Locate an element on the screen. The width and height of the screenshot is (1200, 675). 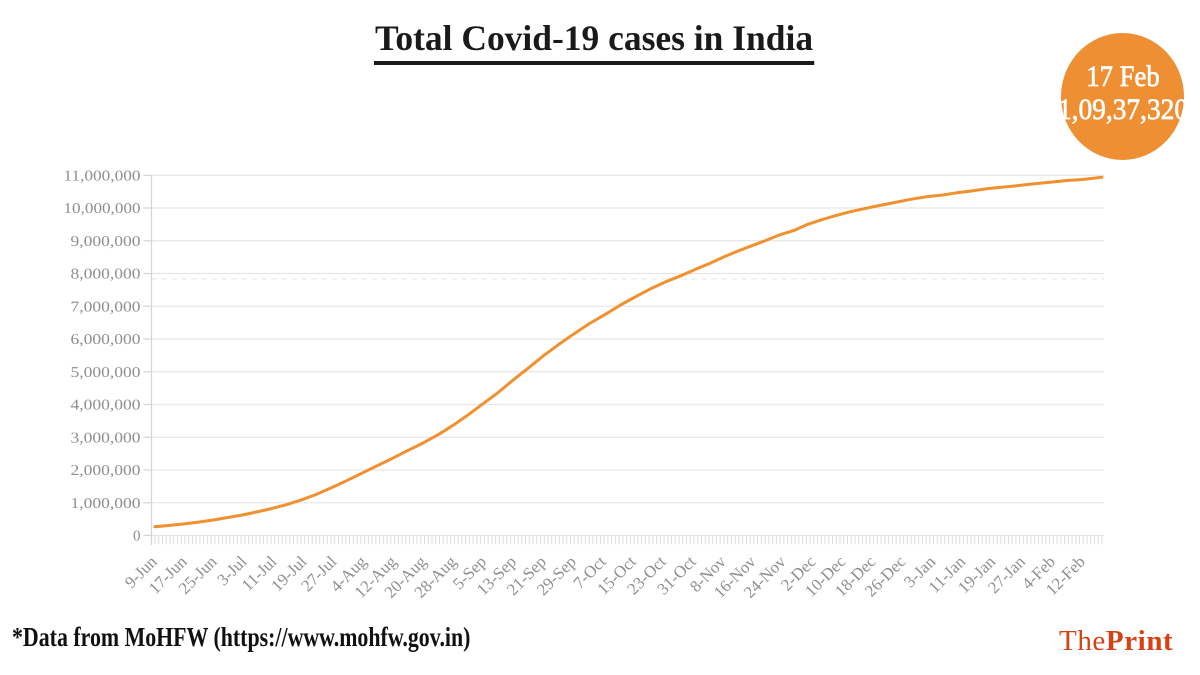
svg-text: 3,000,000 is located at coordinates (106, 438).